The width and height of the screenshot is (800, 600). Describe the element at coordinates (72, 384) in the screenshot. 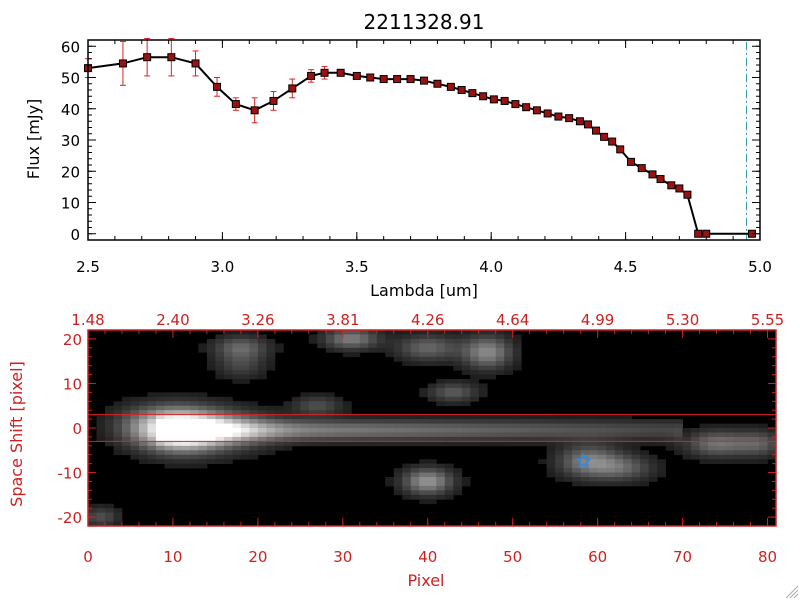

I see `bottom-y-tick-label: 10` at that location.